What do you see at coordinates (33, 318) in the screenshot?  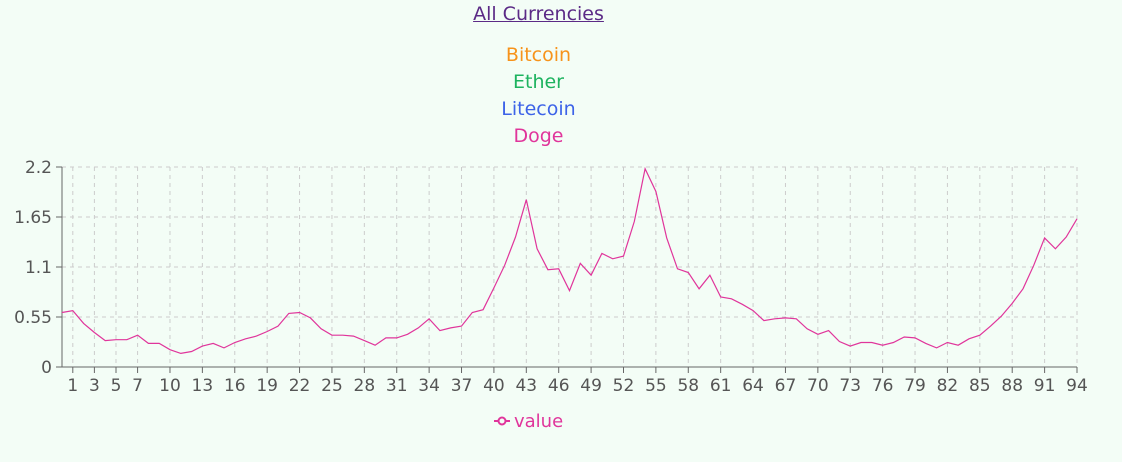 I see `y-tick-label: 0.55` at bounding box center [33, 318].